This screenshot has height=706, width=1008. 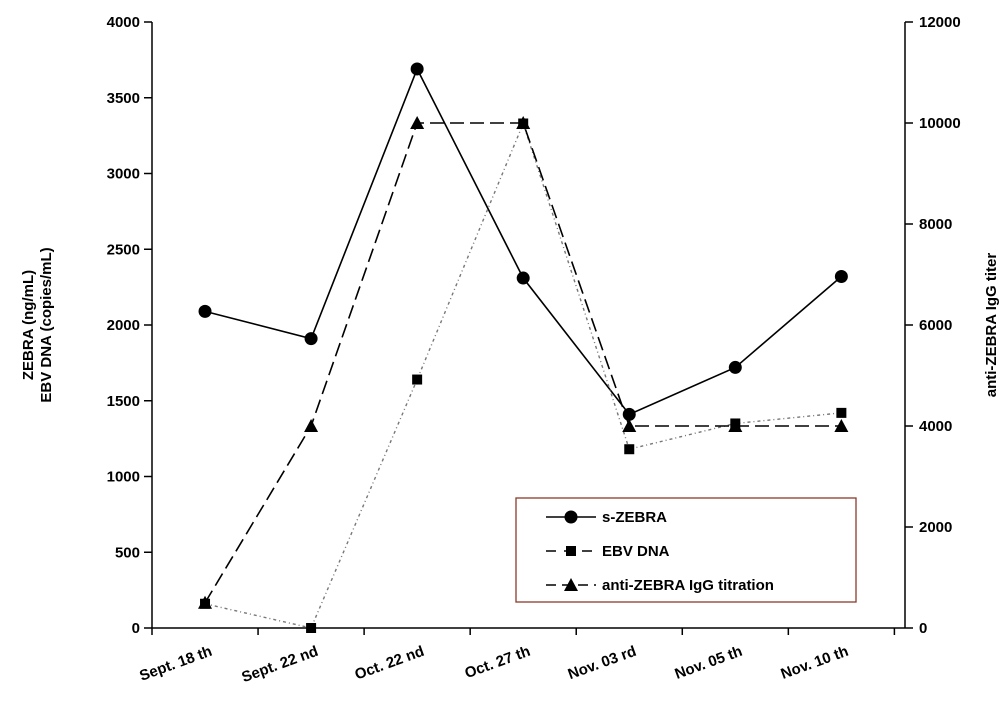 I want to click on y-right-tick-label: 0, so click(x=923, y=628).